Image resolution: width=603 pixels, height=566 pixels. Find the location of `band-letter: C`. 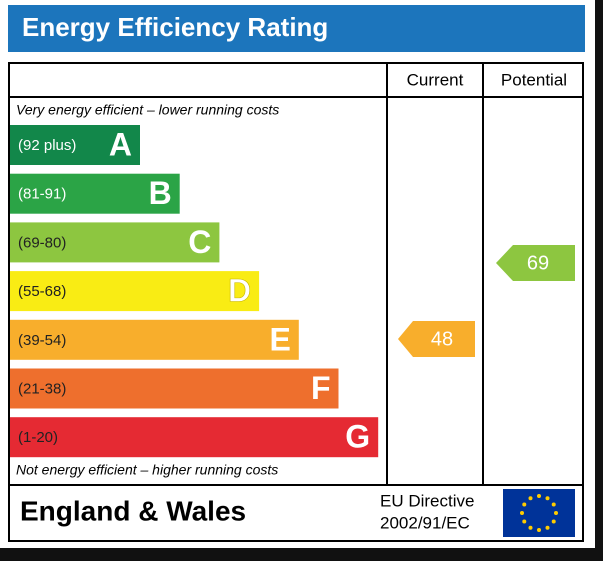

band-letter: C is located at coordinates (199, 242).